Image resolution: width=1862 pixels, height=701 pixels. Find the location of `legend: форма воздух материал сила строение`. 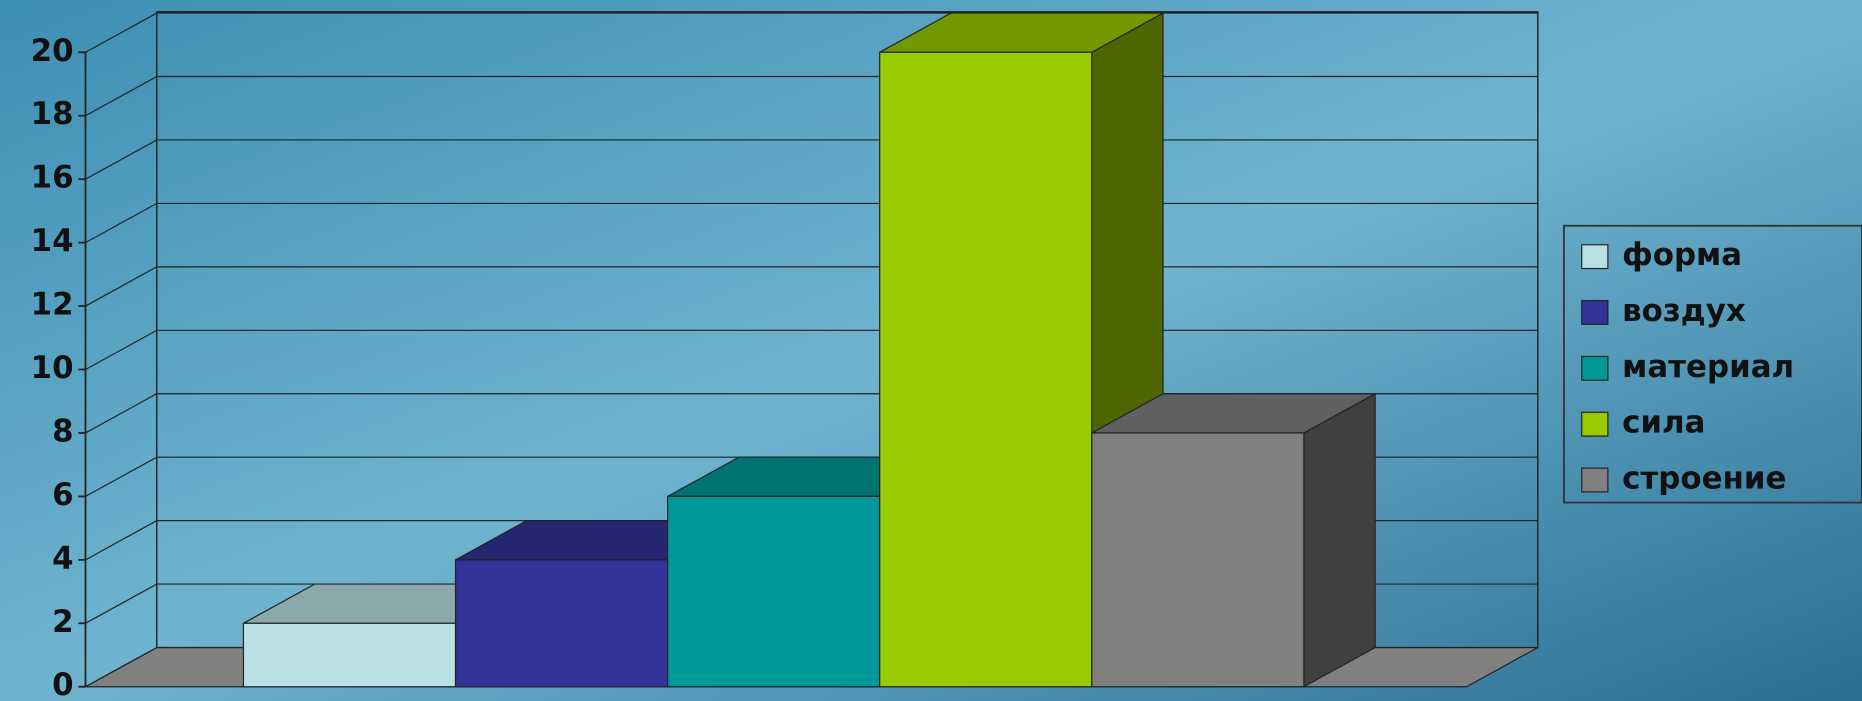

legend: форма воздух материал сила строение is located at coordinates (1687, 367).